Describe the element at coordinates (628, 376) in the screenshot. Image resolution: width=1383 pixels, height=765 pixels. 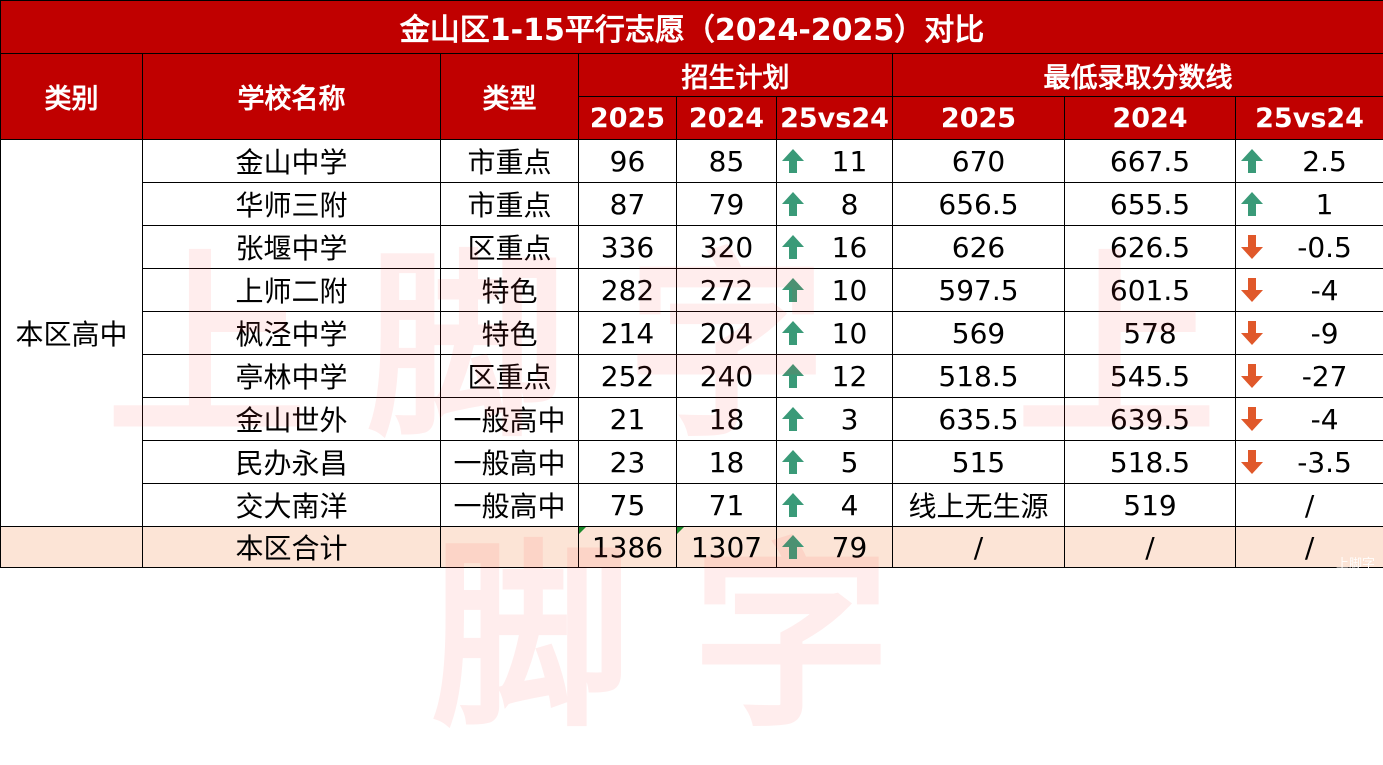
I see `enroll-2025: 252` at that location.